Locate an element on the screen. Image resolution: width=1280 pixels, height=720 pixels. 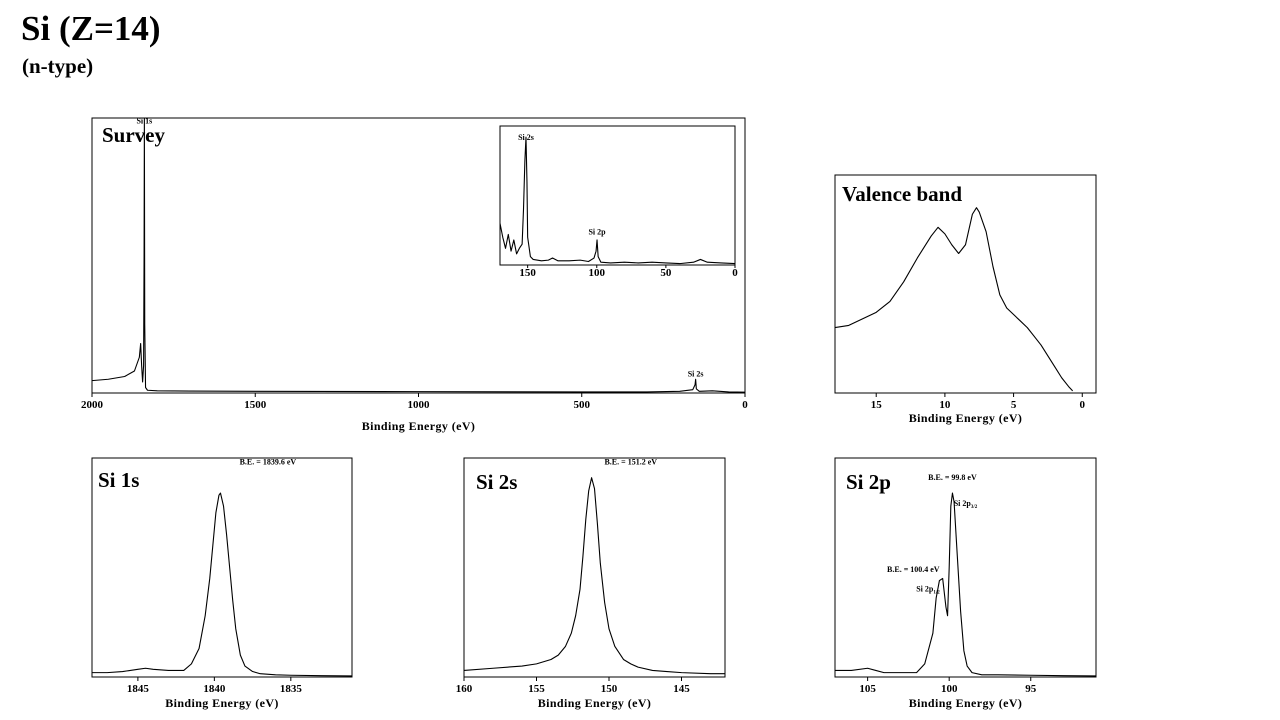
si-1s-xtick-label: 1835 is located at coordinates (291, 689).